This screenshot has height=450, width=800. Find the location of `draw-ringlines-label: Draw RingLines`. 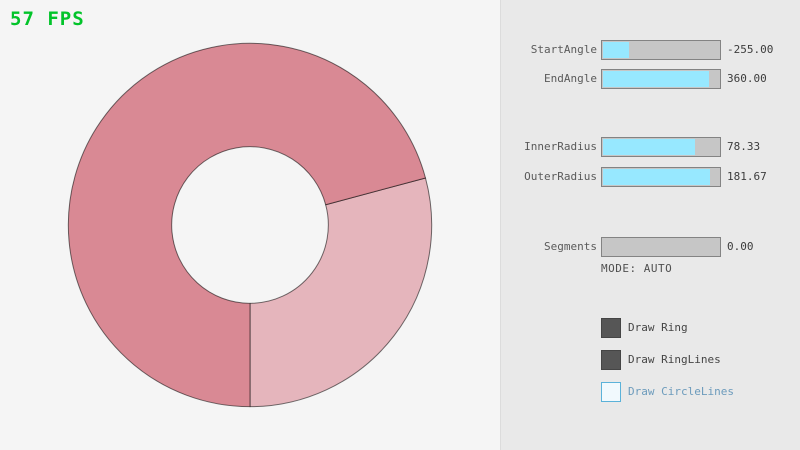

draw-ringlines-label: Draw RingLines is located at coordinates (674, 359).